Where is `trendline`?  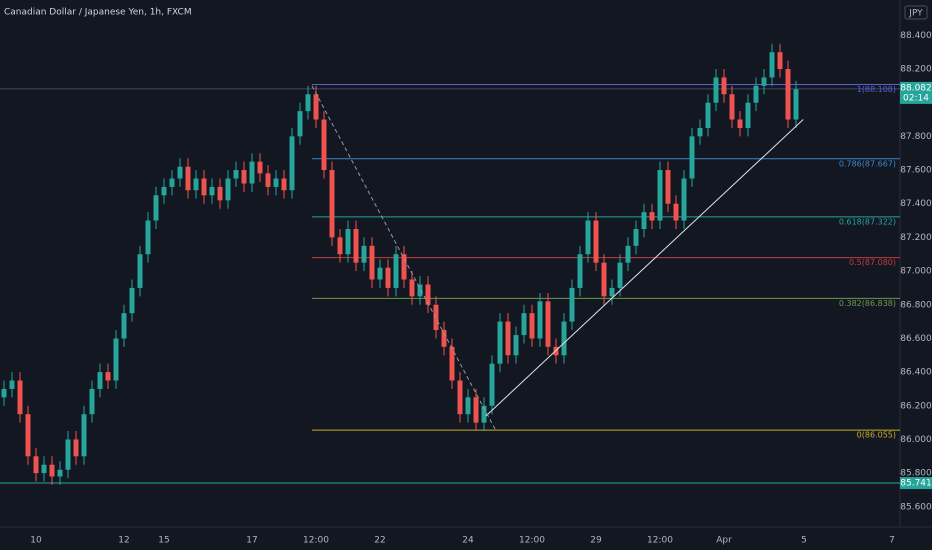 trendline is located at coordinates (403, 257).